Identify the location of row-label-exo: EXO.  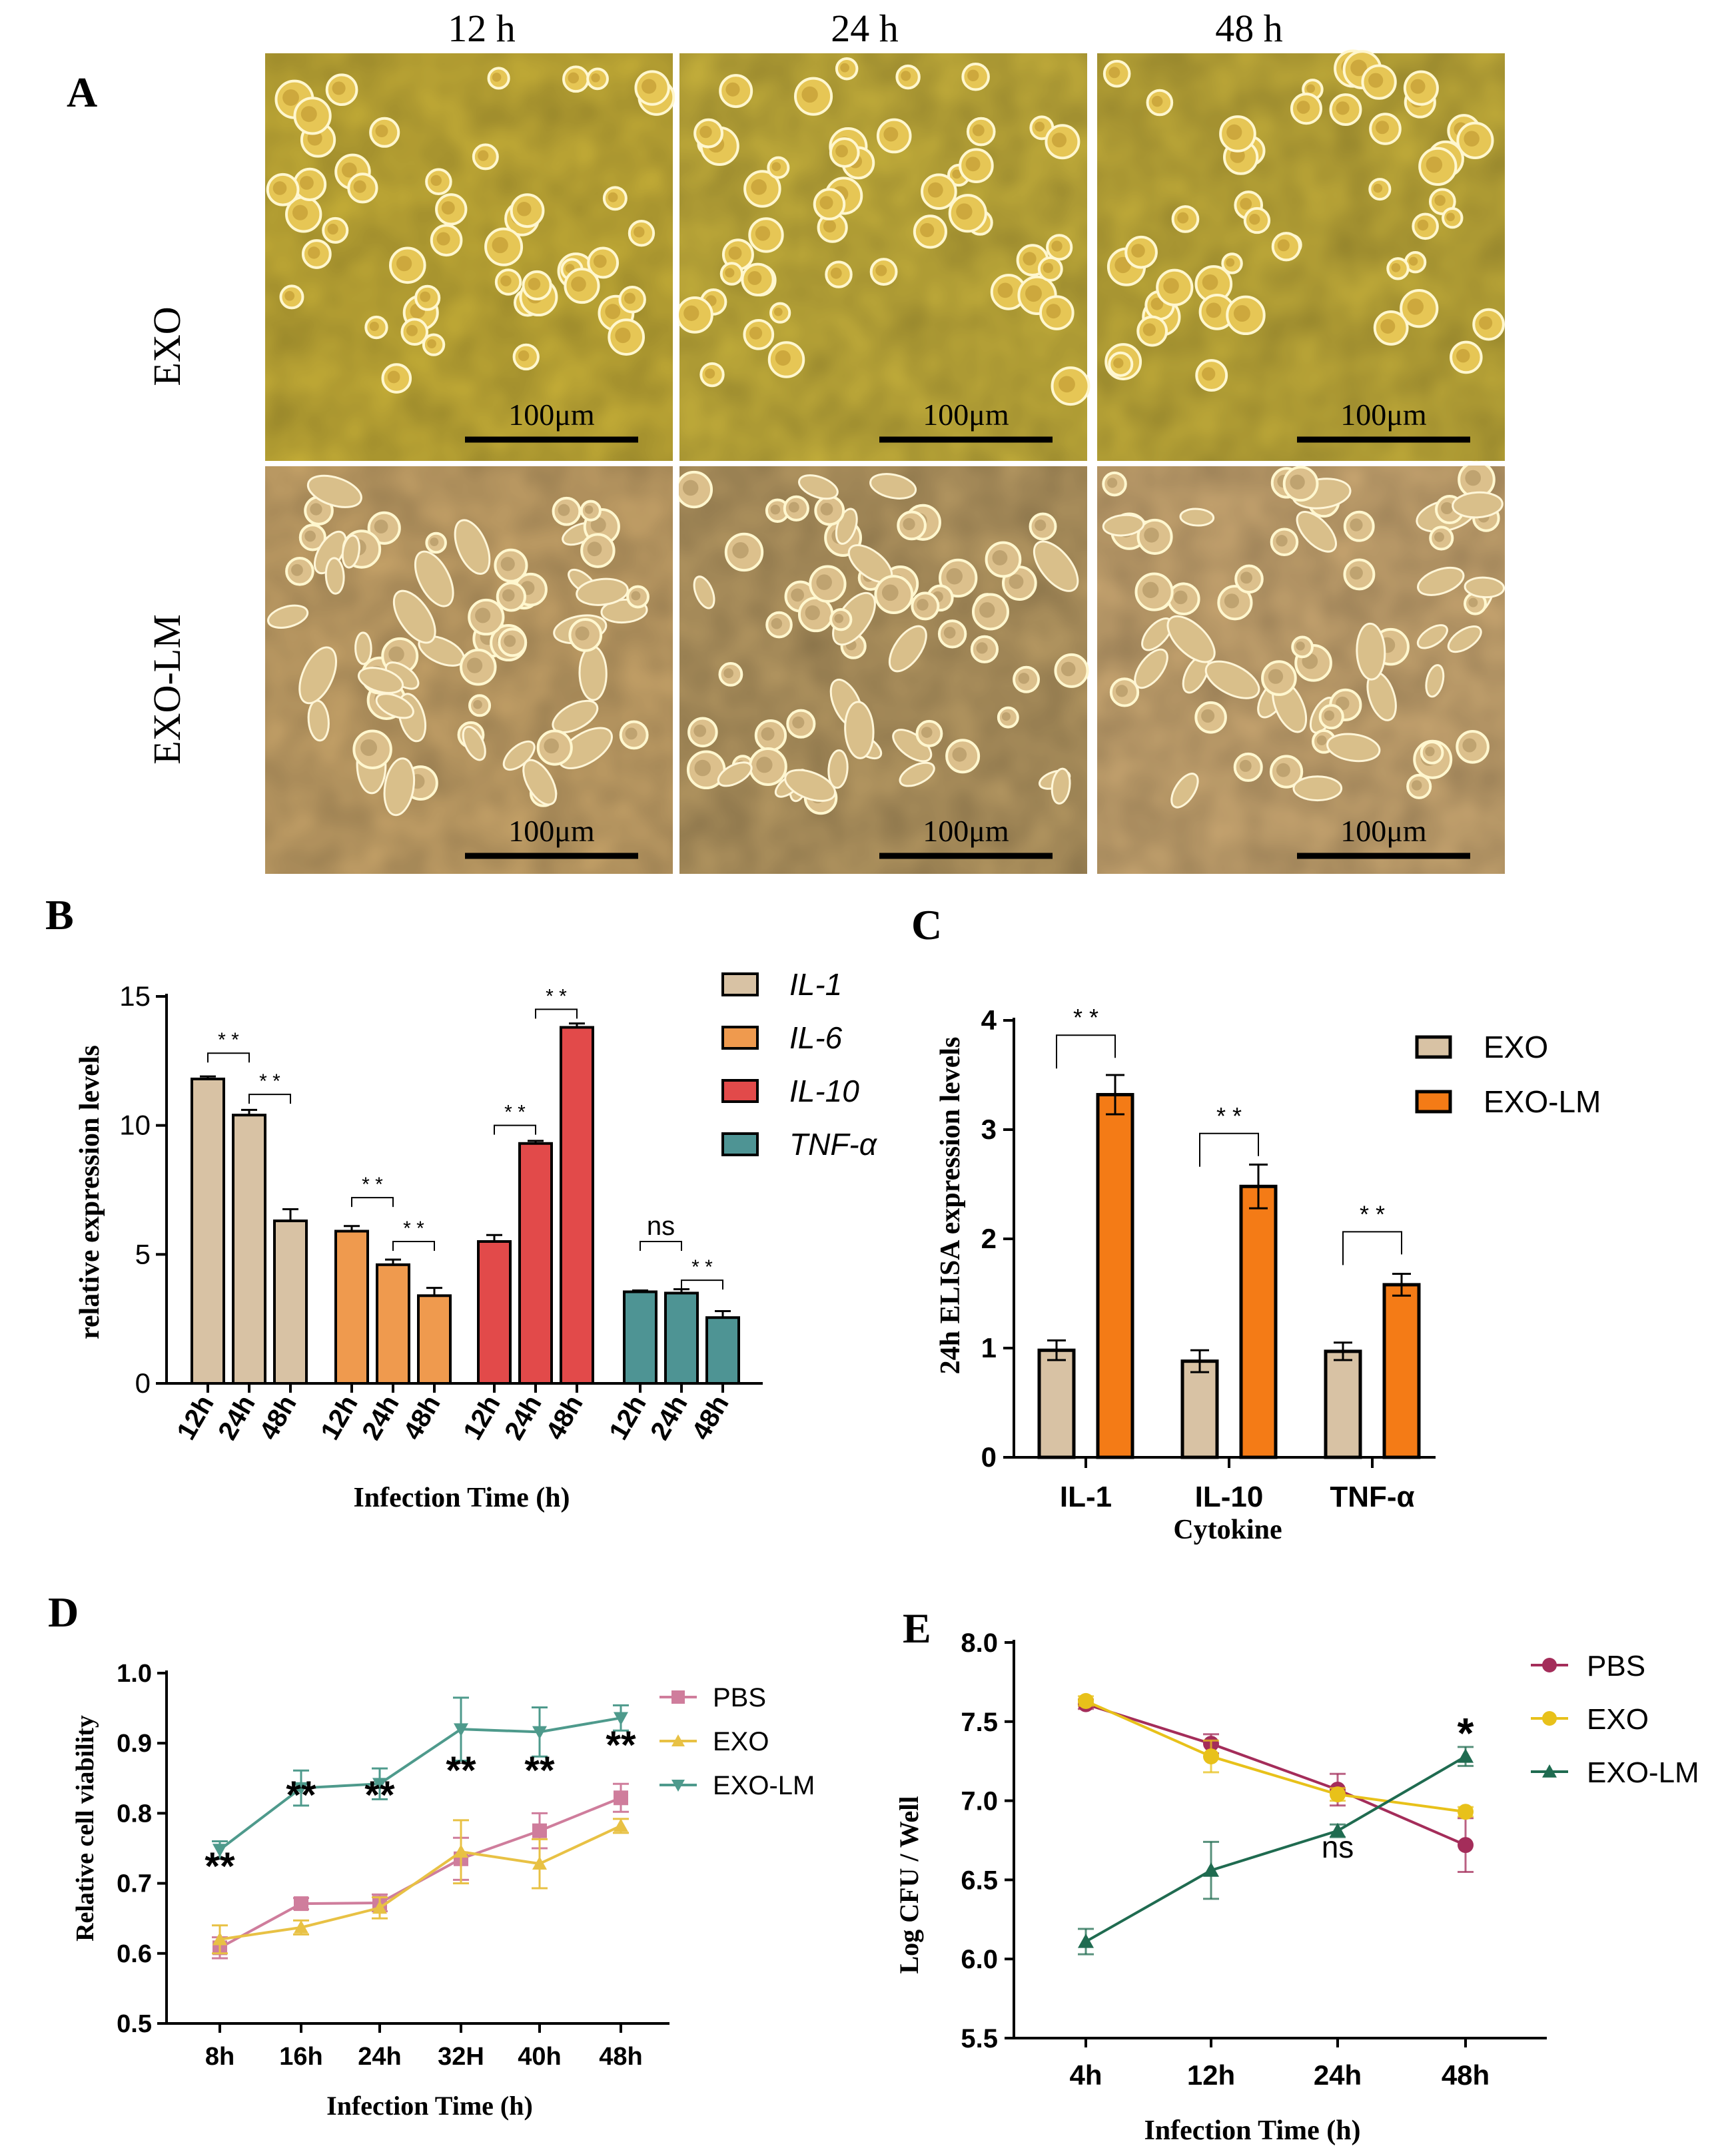
(167, 346).